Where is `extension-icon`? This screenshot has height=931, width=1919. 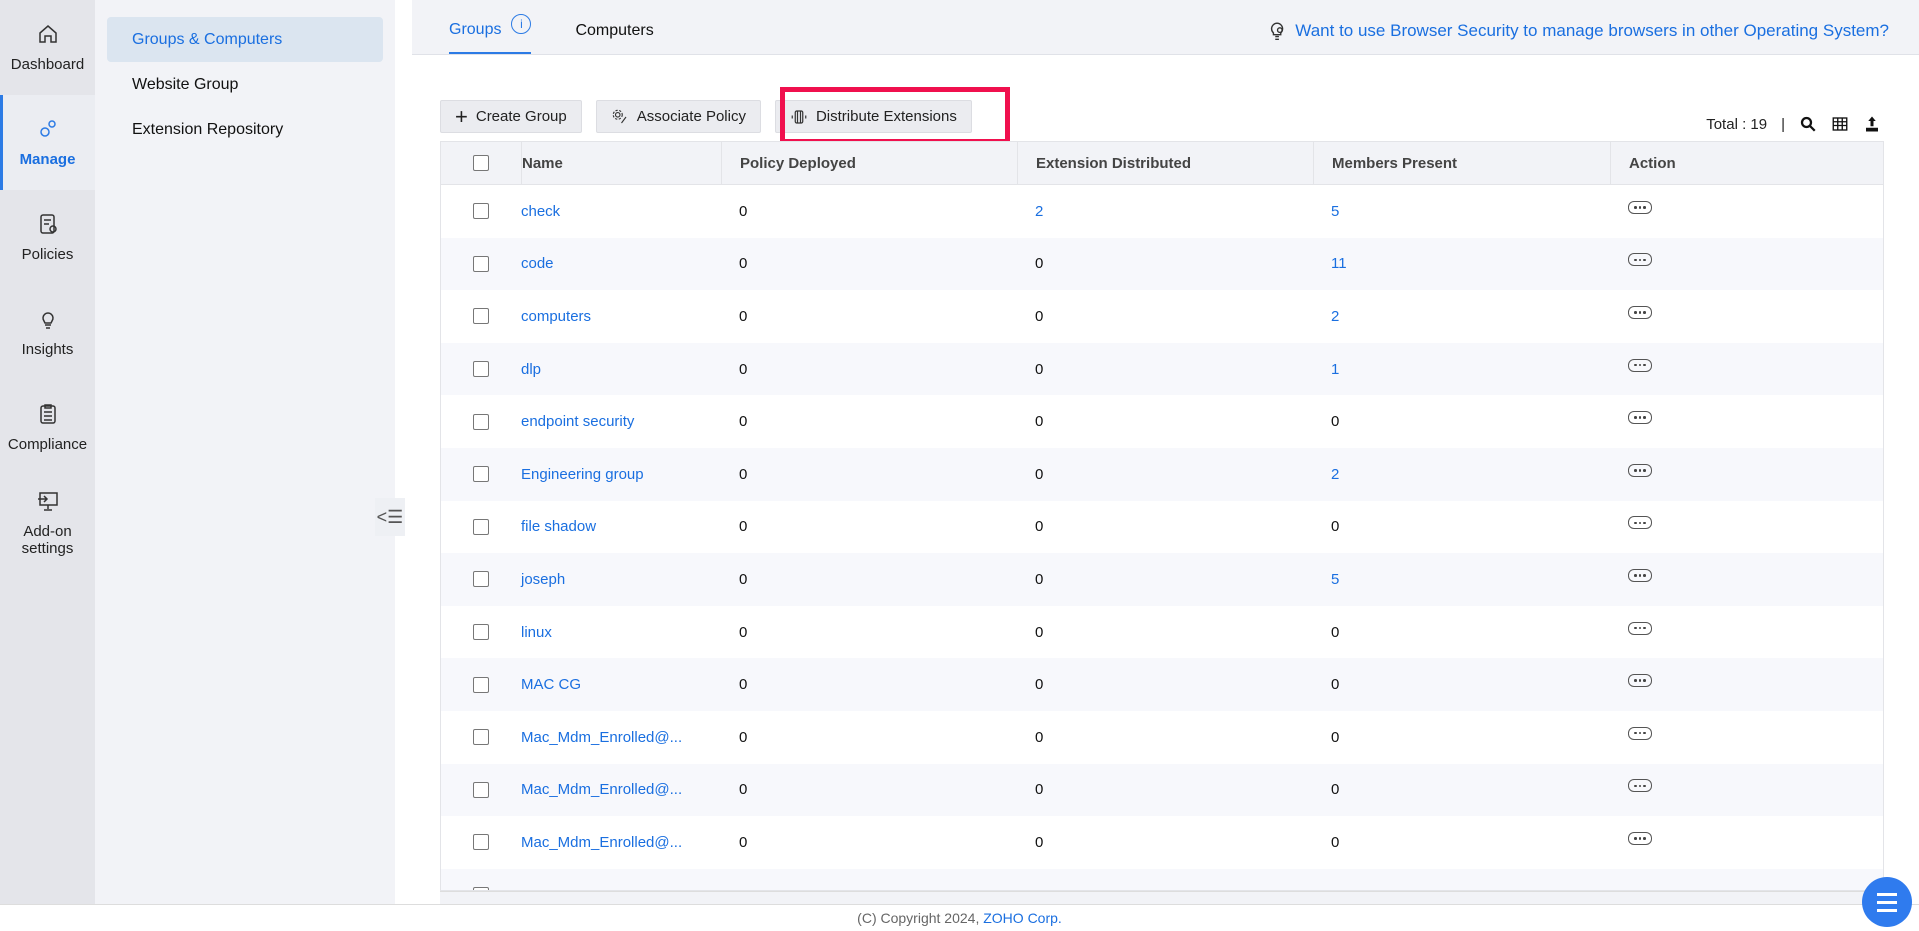 extension-icon is located at coordinates (799, 116).